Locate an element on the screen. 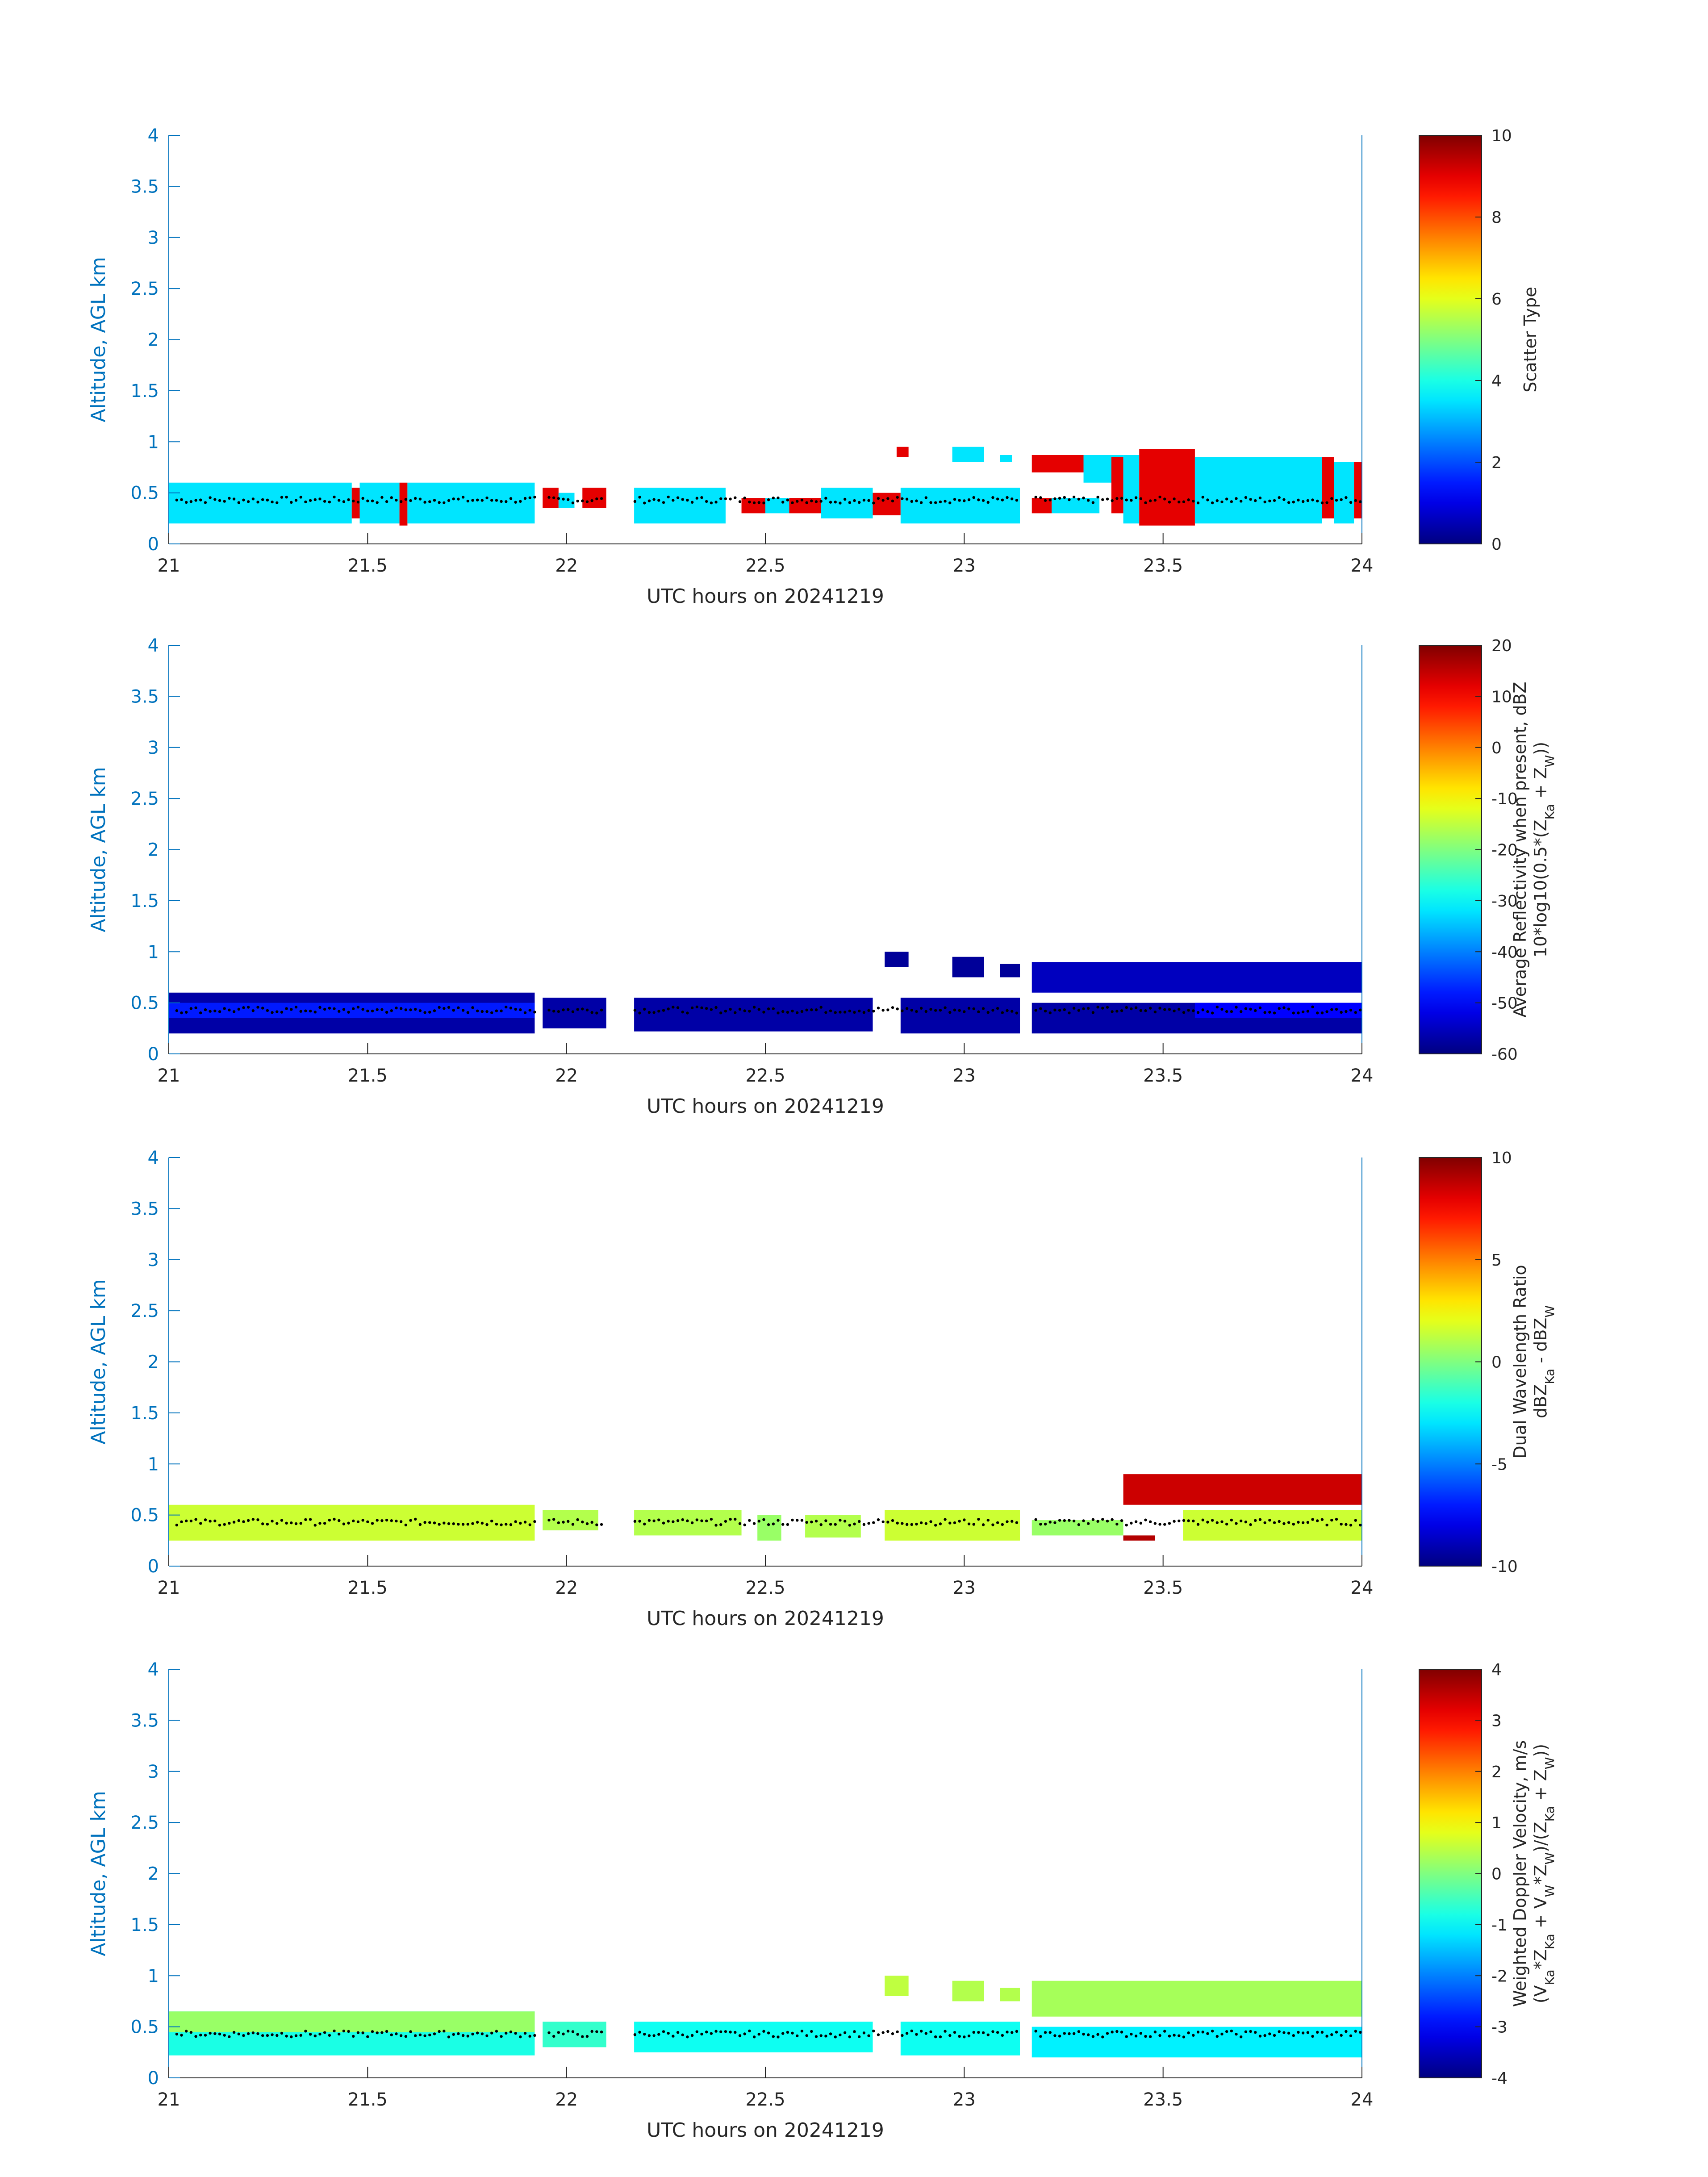 The image size is (1708, 2177). y-axis-label: Altitude, AGL km is located at coordinates (98, 849).